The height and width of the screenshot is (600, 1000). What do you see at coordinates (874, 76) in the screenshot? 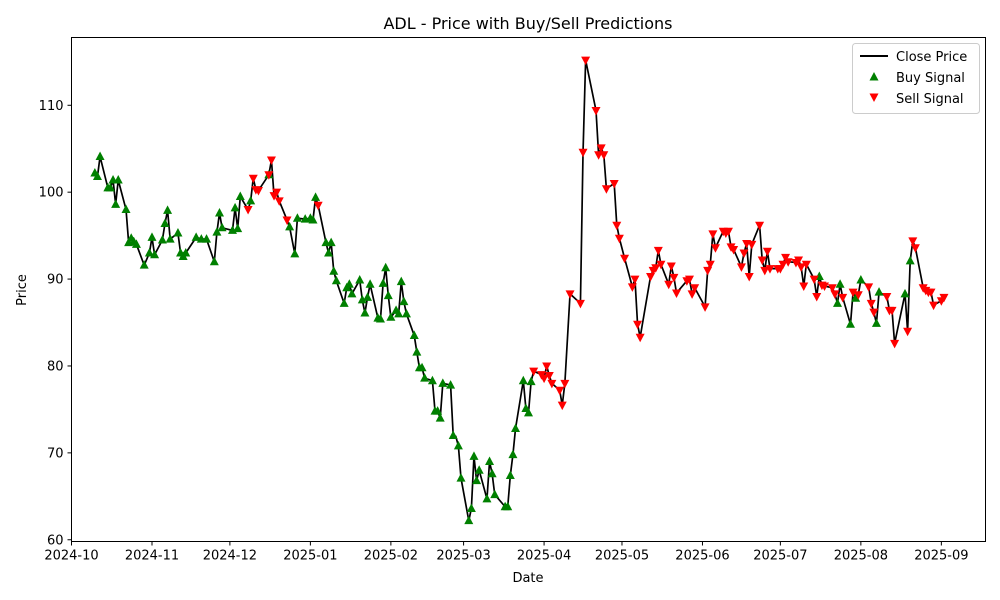
I see `legend-buy-marker-icon` at bounding box center [874, 76].